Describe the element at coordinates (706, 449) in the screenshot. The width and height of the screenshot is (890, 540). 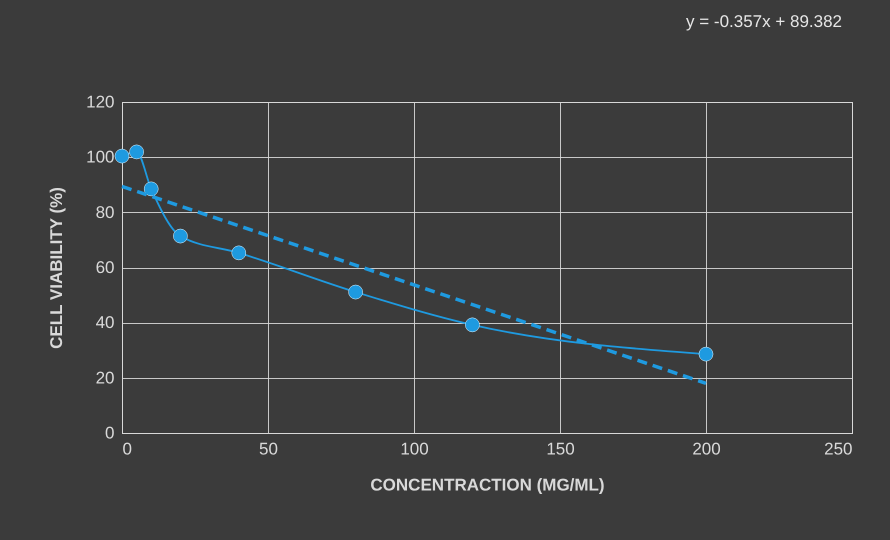
I see `x-tick-label: 200` at that location.